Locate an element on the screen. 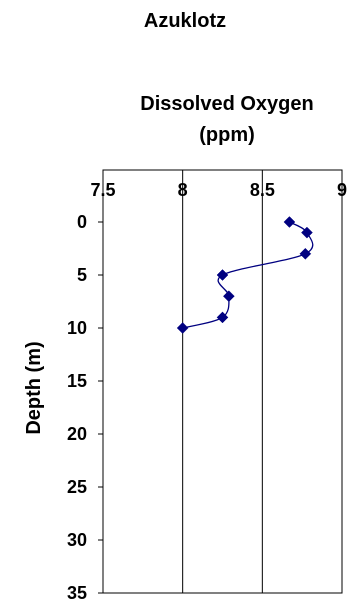 This screenshot has width=353, height=604. y-tick-labels: 0 5 10 15 20 25 30 35 is located at coordinates (77, 407).